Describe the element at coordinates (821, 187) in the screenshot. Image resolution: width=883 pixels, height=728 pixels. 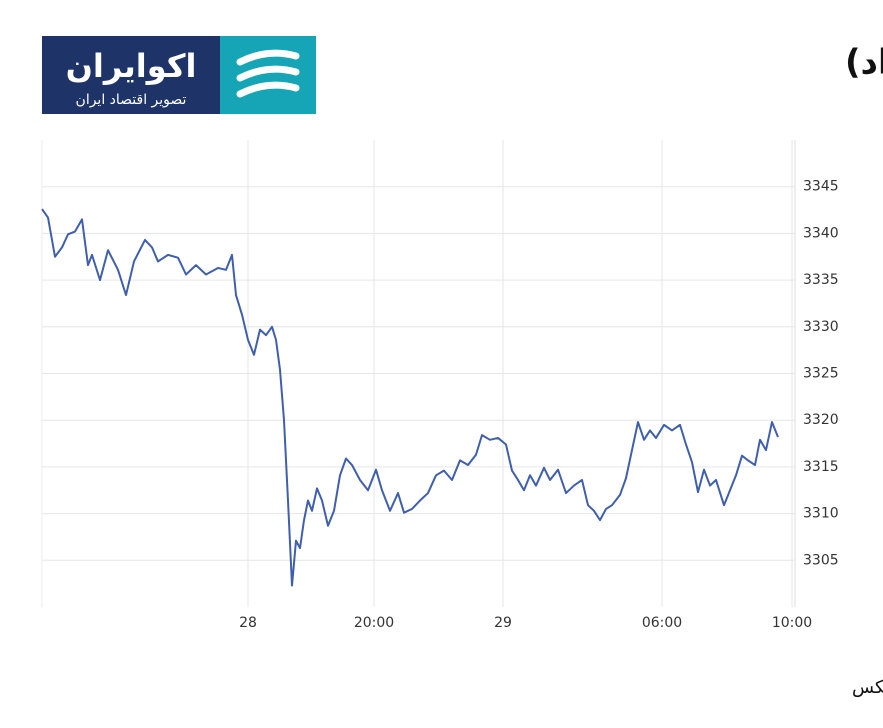
I see `y-tick-label: 3345` at that location.